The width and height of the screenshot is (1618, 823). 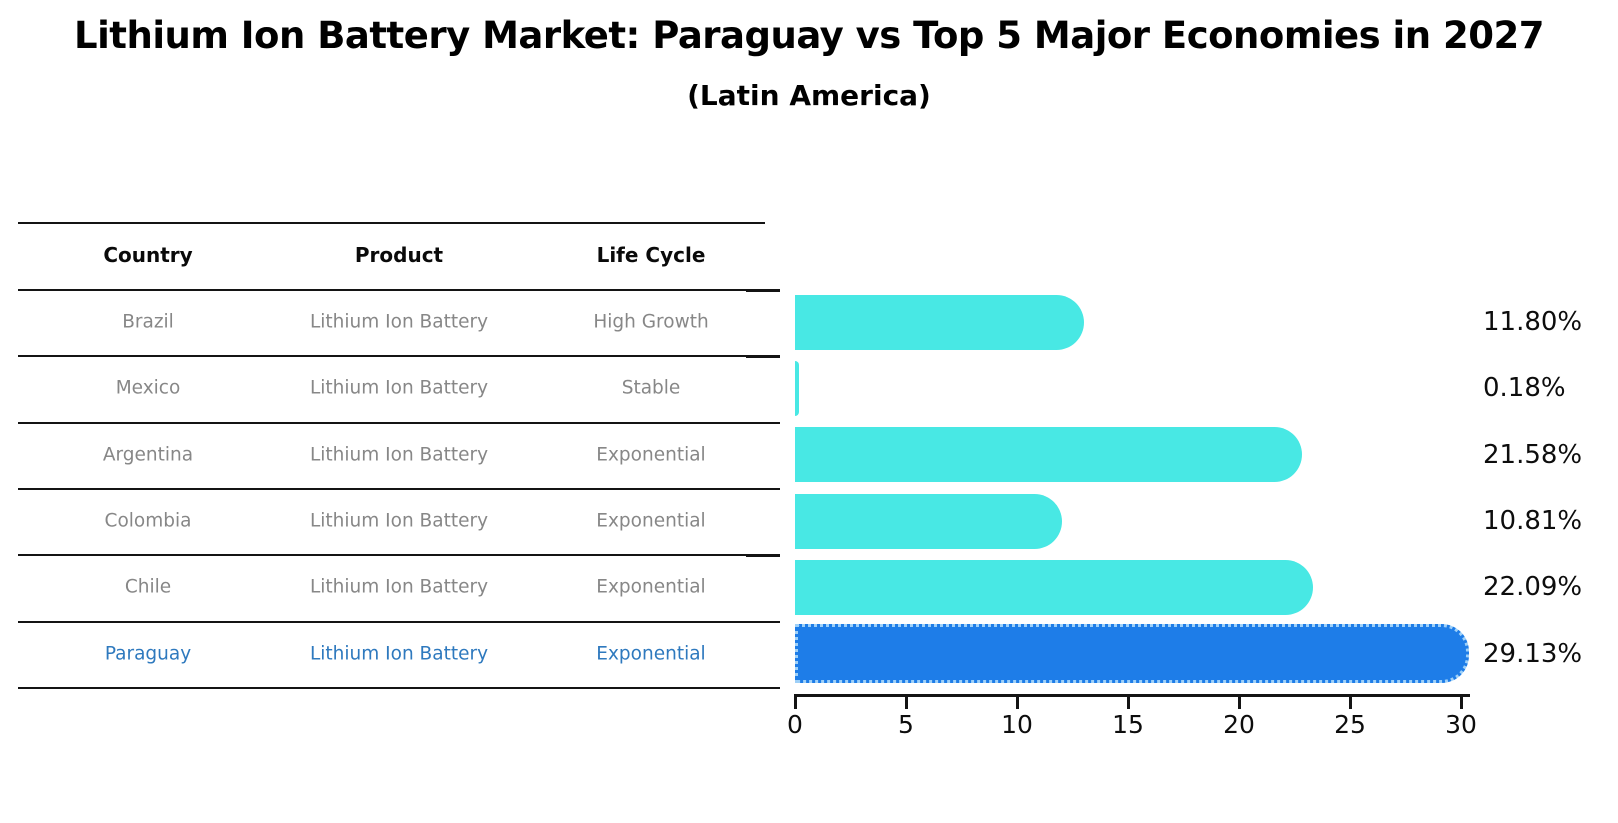 What do you see at coordinates (148, 455) in the screenshot?
I see `table-cell-country: Argentina` at bounding box center [148, 455].